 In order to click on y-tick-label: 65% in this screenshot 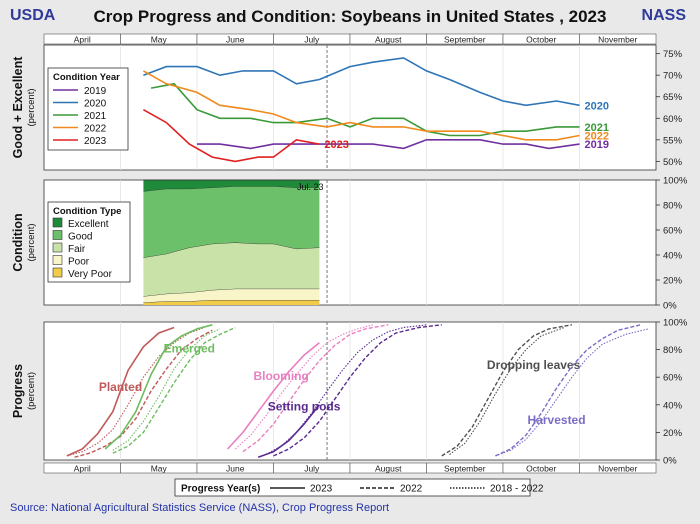, I will do `click(673, 97)`.